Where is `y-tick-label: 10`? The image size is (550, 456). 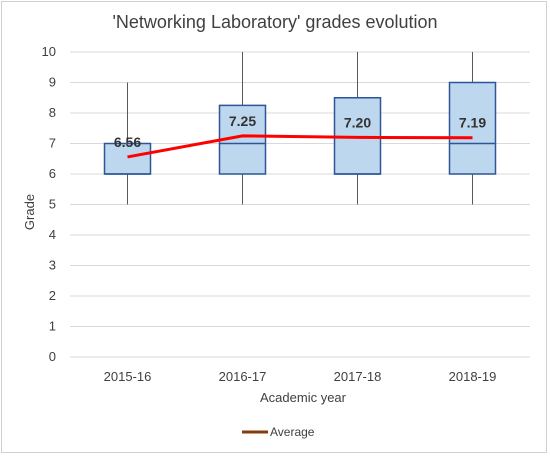
y-tick-label: 10 is located at coordinates (49, 51).